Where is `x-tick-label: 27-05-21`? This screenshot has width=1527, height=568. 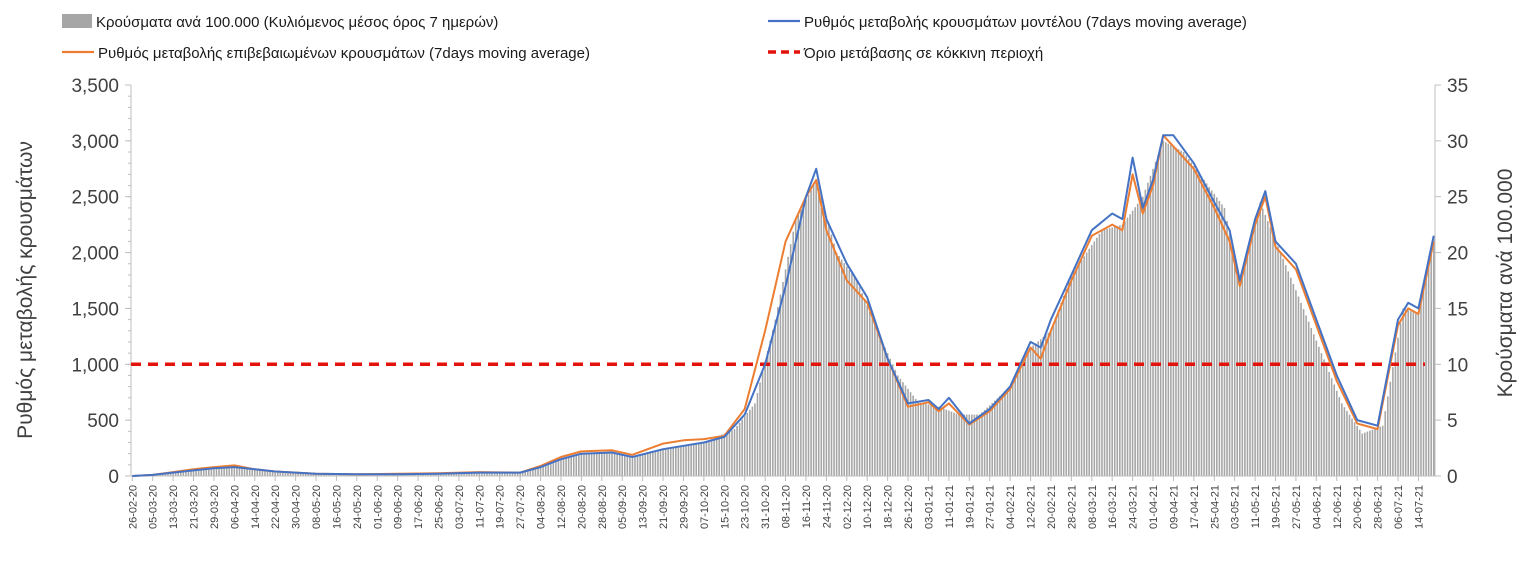 x-tick-label: 27-05-21 is located at coordinates (1297, 507).